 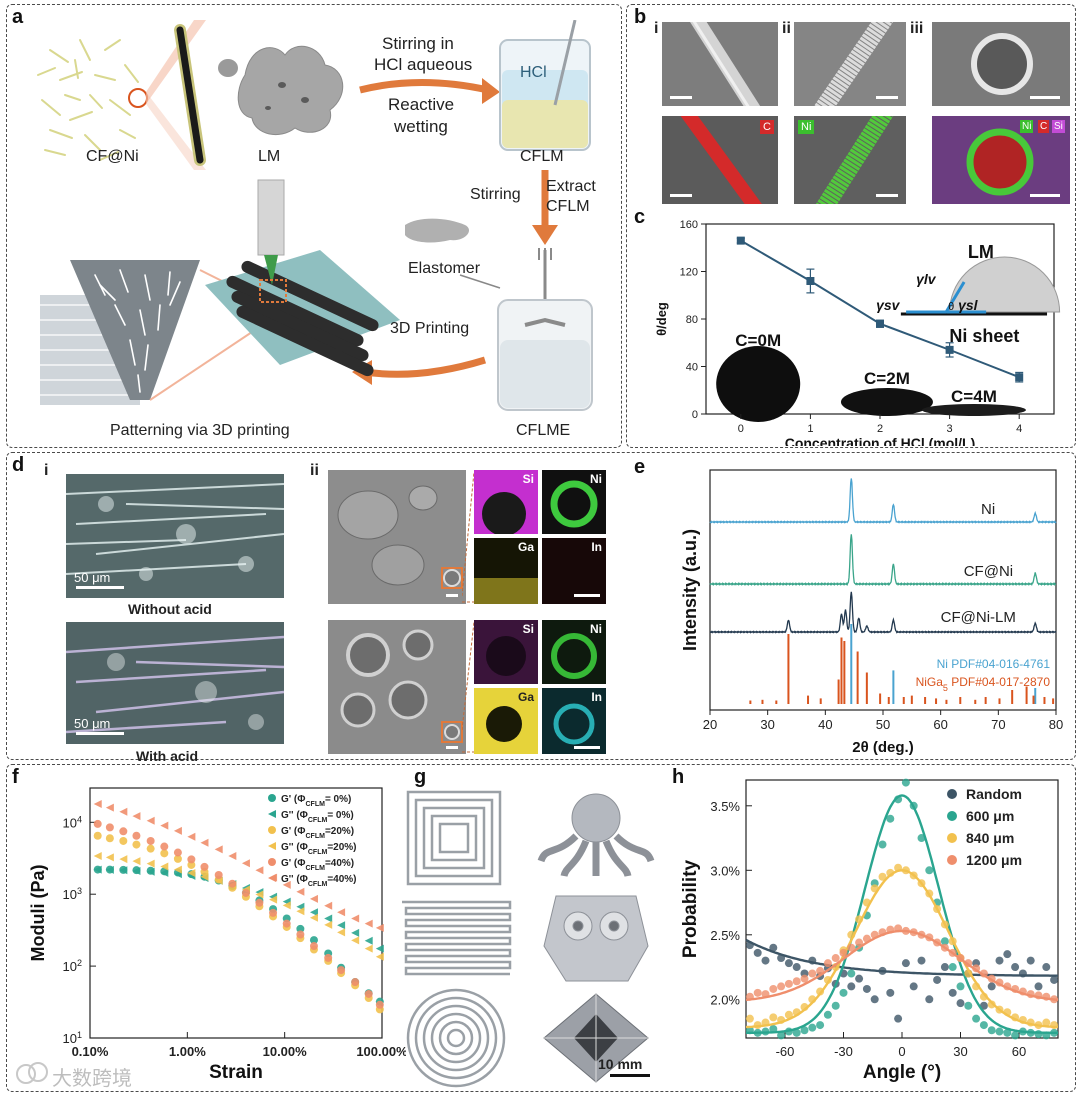 What do you see at coordinates (689, 225) in the screenshot?
I see `y-tick-label: 160` at bounding box center [689, 225].